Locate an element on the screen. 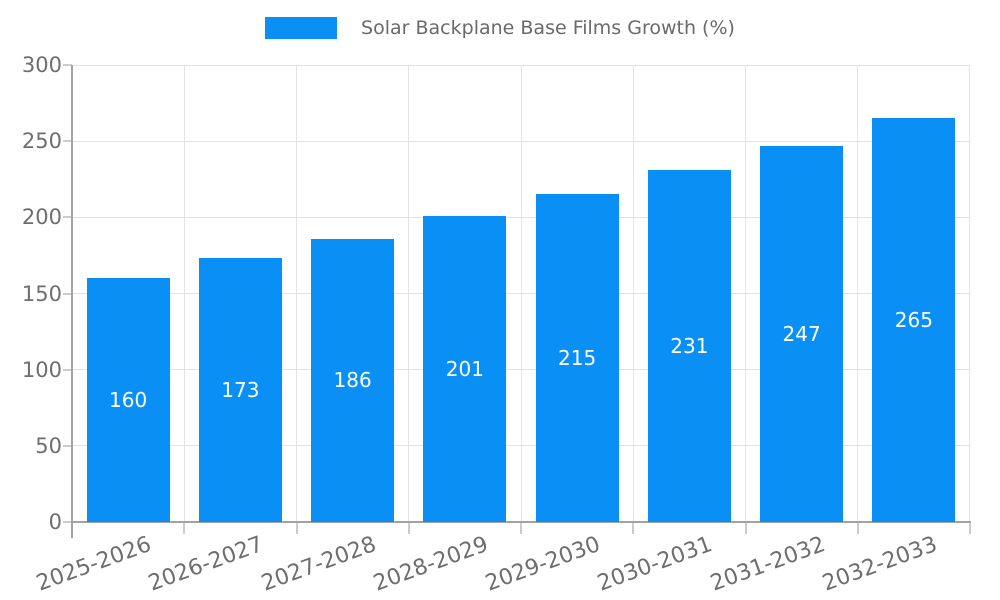 The image size is (1000, 600). y-tick-label: 0 is located at coordinates (55, 522).